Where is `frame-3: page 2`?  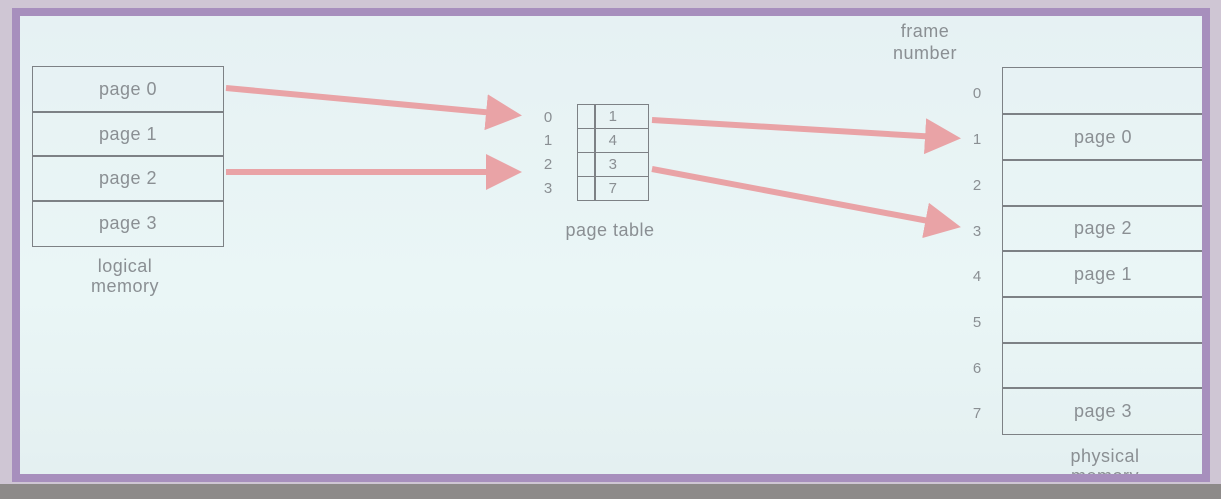
frame-3: page 2 is located at coordinates (1102, 228).